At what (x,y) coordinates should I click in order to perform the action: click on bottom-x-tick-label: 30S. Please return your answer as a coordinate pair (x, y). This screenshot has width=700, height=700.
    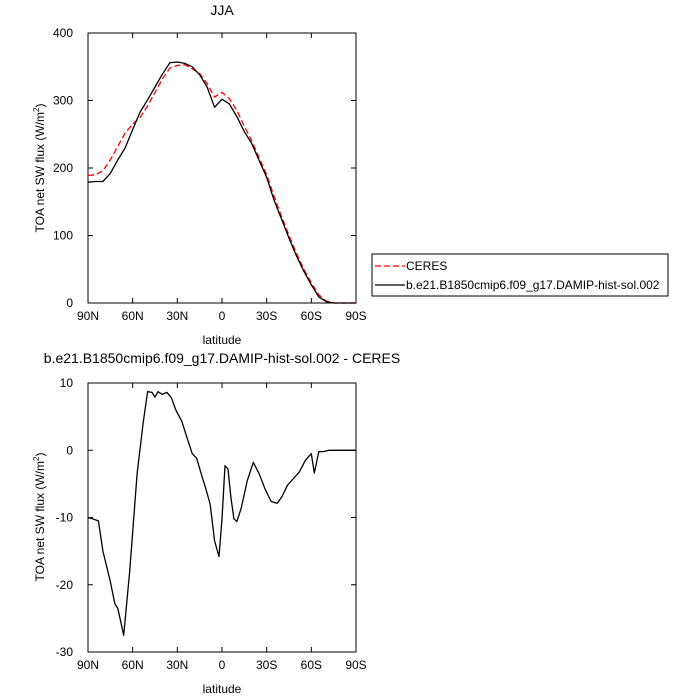
    Looking at the image, I should click on (266, 665).